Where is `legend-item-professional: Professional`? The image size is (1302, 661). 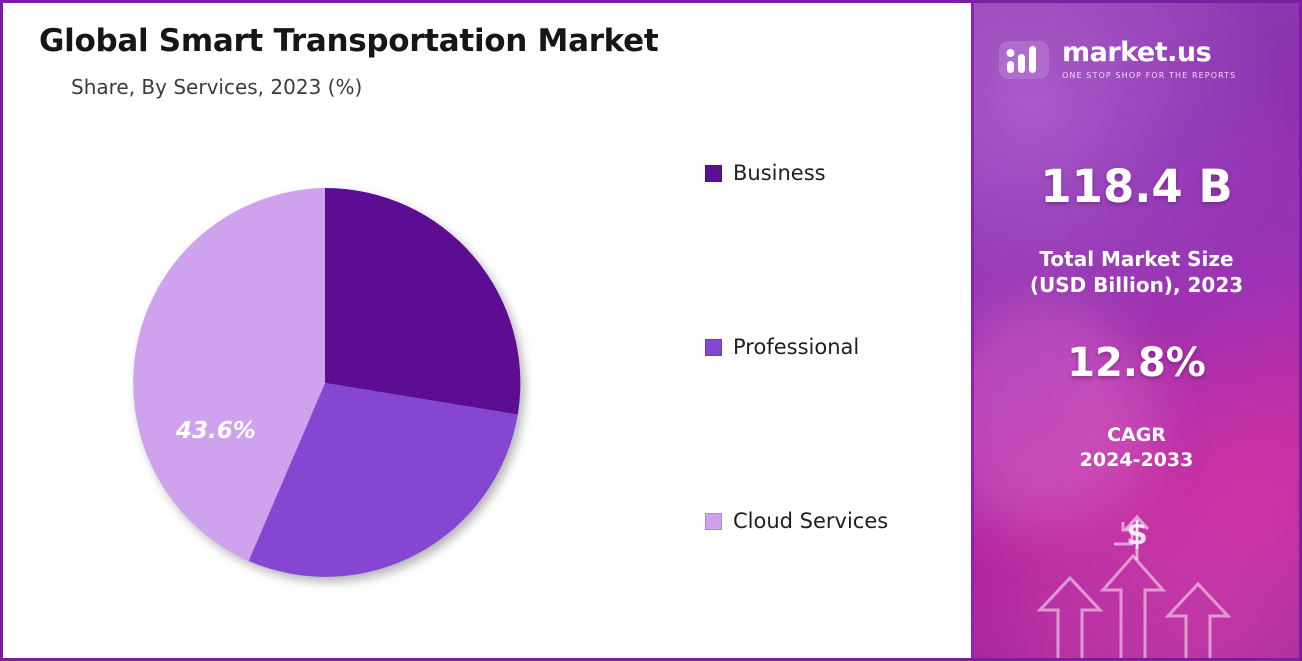
legend-item-professional: Professional is located at coordinates (782, 347).